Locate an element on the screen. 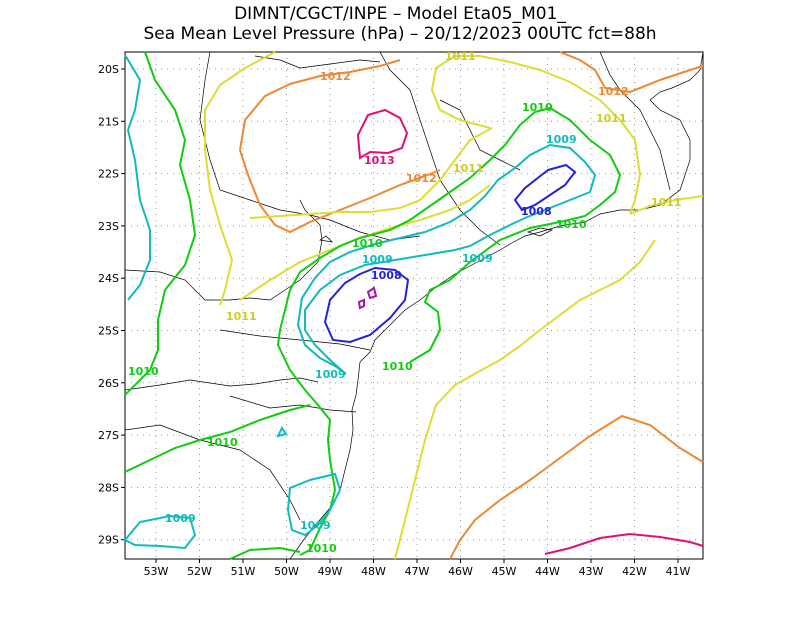 The image size is (800, 618). uruguay-border is located at coordinates (212, 472).